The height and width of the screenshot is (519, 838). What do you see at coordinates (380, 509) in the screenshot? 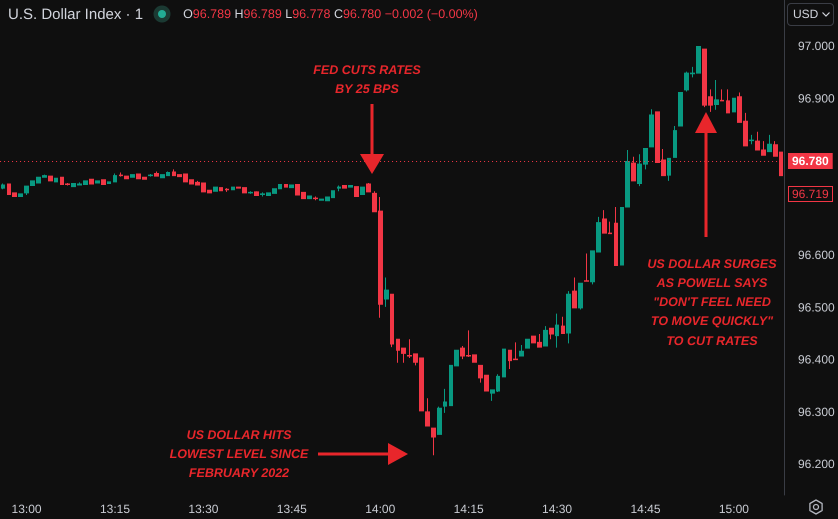
I see `x-tick-label: 14:00` at bounding box center [380, 509].